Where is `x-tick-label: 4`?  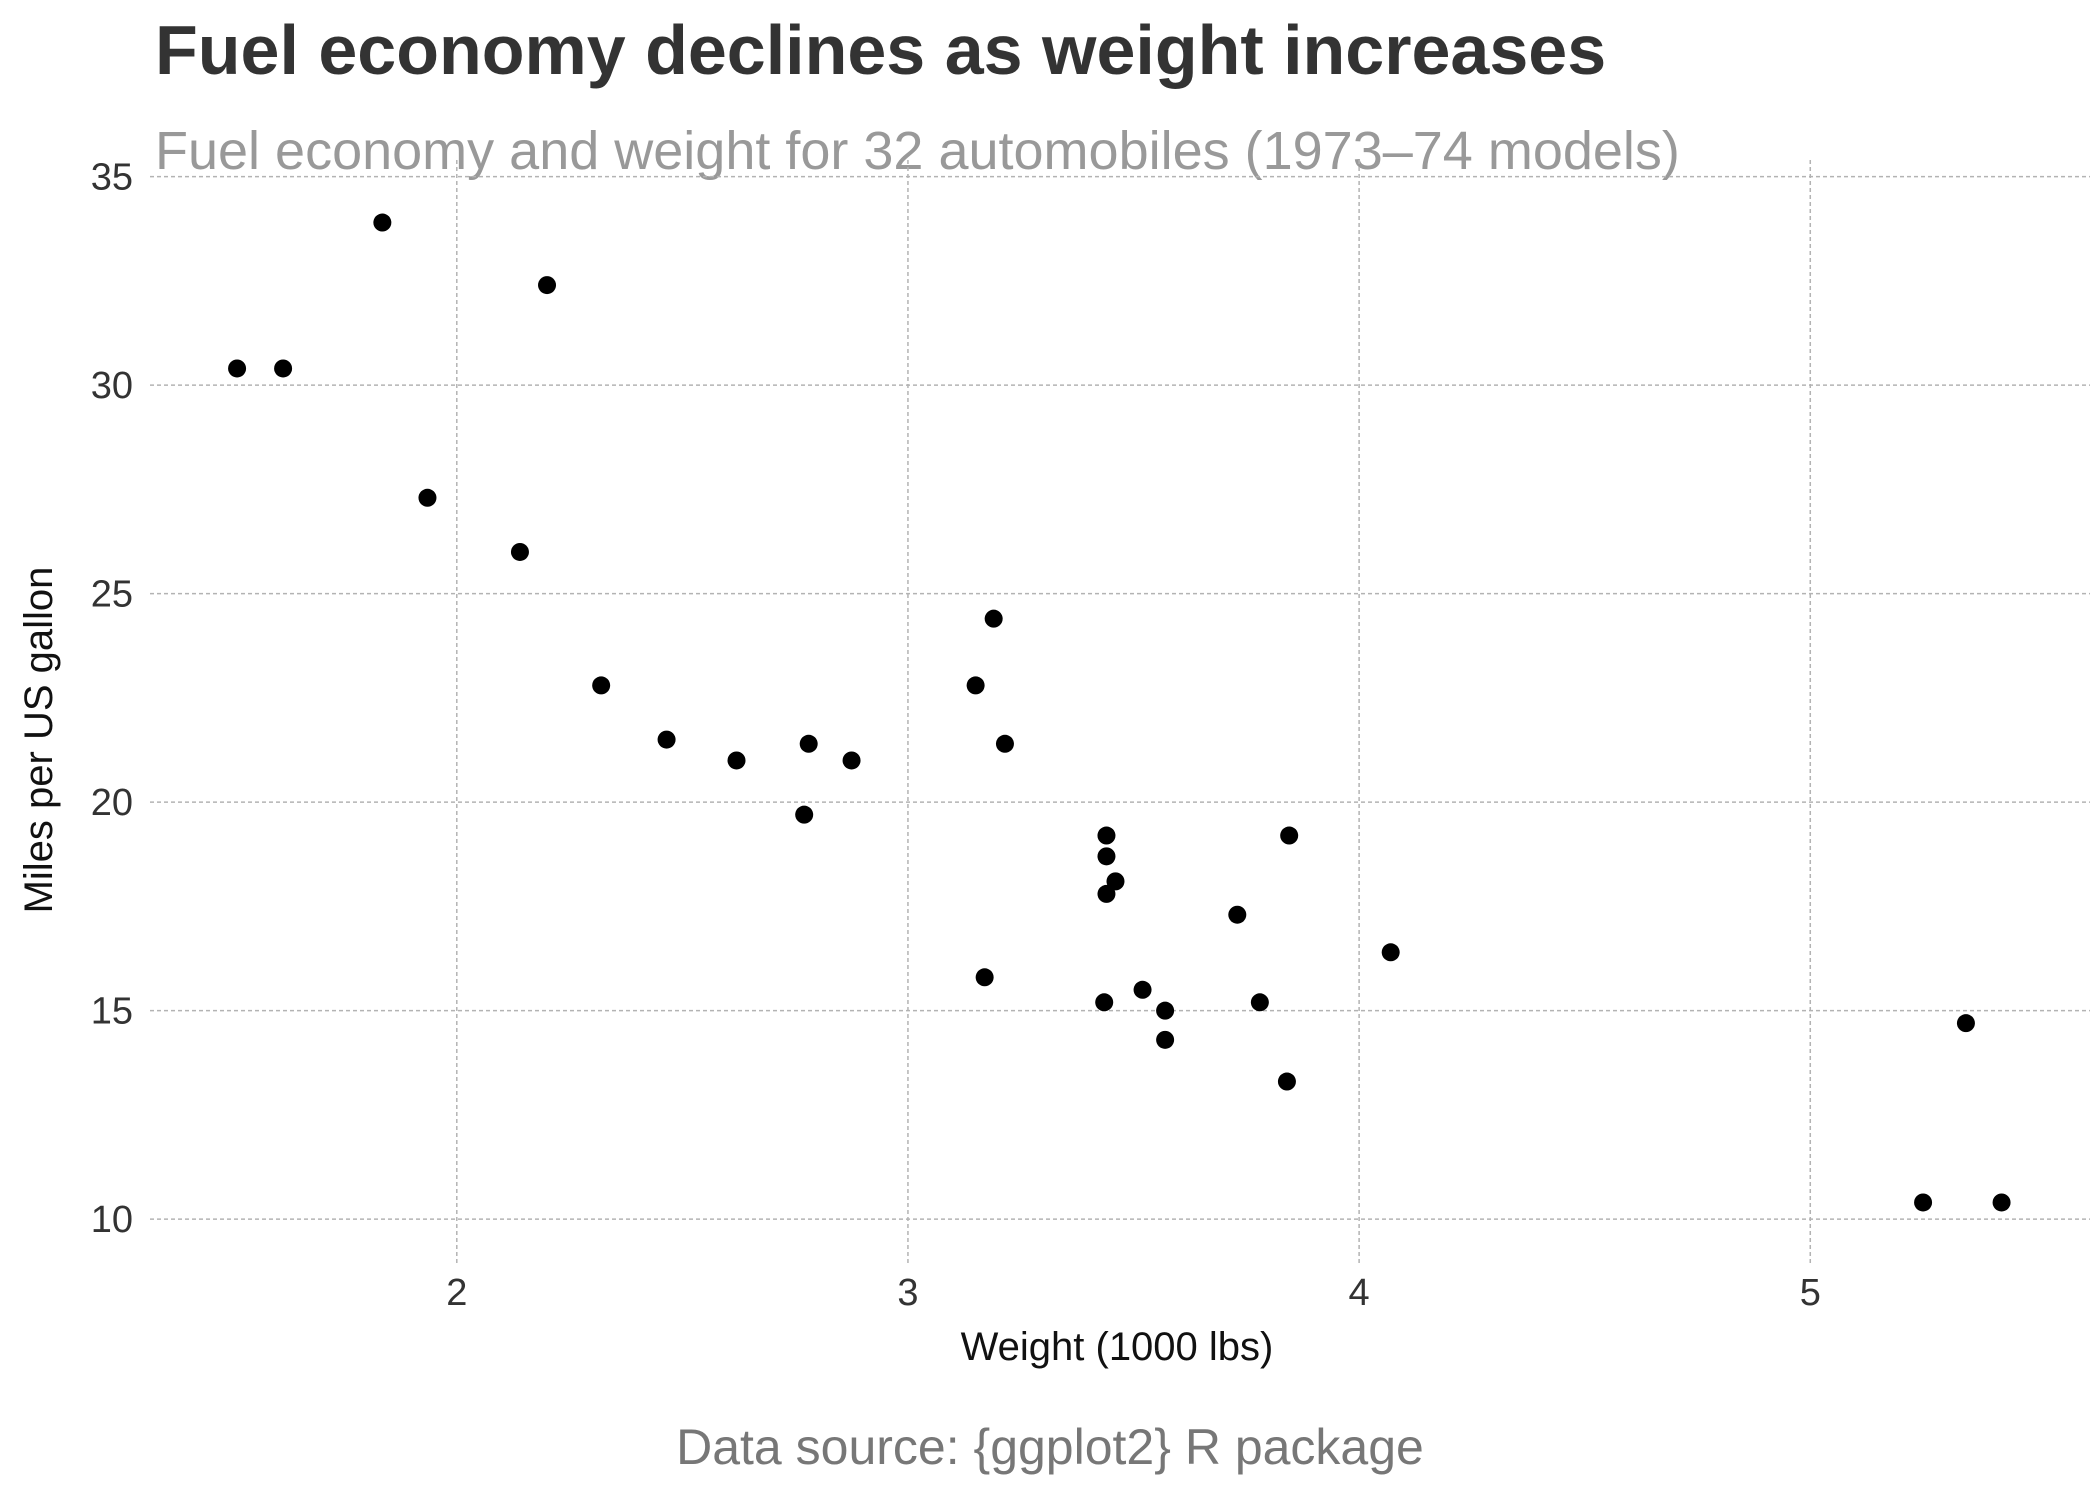
x-tick-label: 4 is located at coordinates (1359, 1293).